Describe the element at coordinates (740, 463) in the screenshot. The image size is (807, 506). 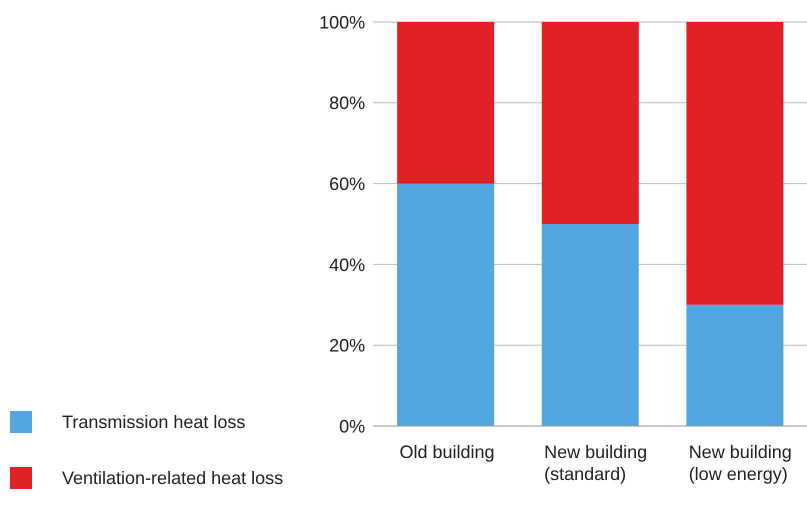
I see `x-tick-label: New building (low energy)` at that location.